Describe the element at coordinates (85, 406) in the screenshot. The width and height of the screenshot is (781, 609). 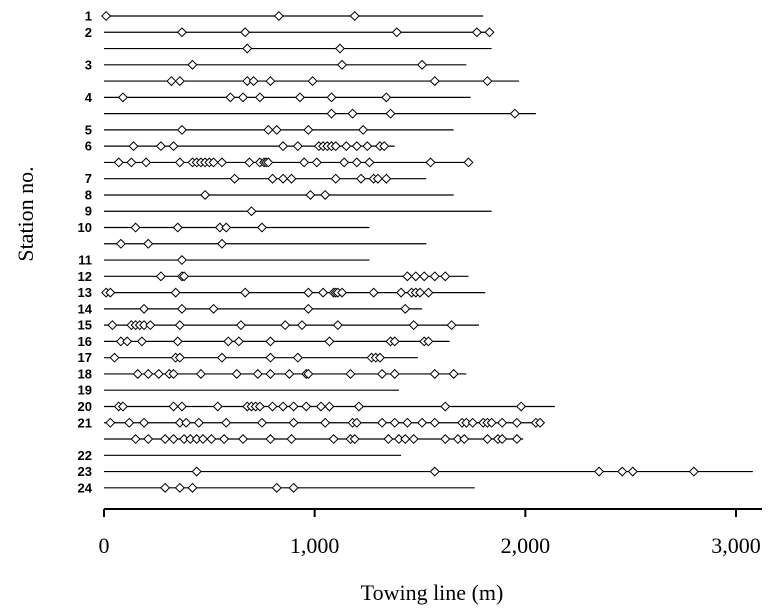
I see `station-label: 20` at that location.